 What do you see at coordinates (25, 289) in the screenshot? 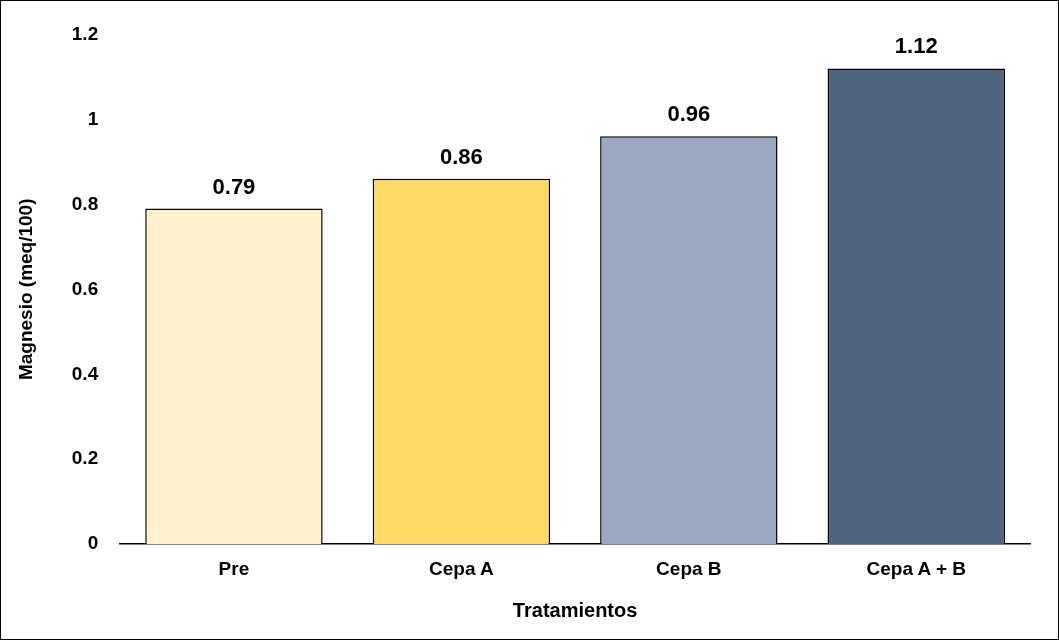
I see `y-axis-title: Magnesio (meq/100)` at bounding box center [25, 289].